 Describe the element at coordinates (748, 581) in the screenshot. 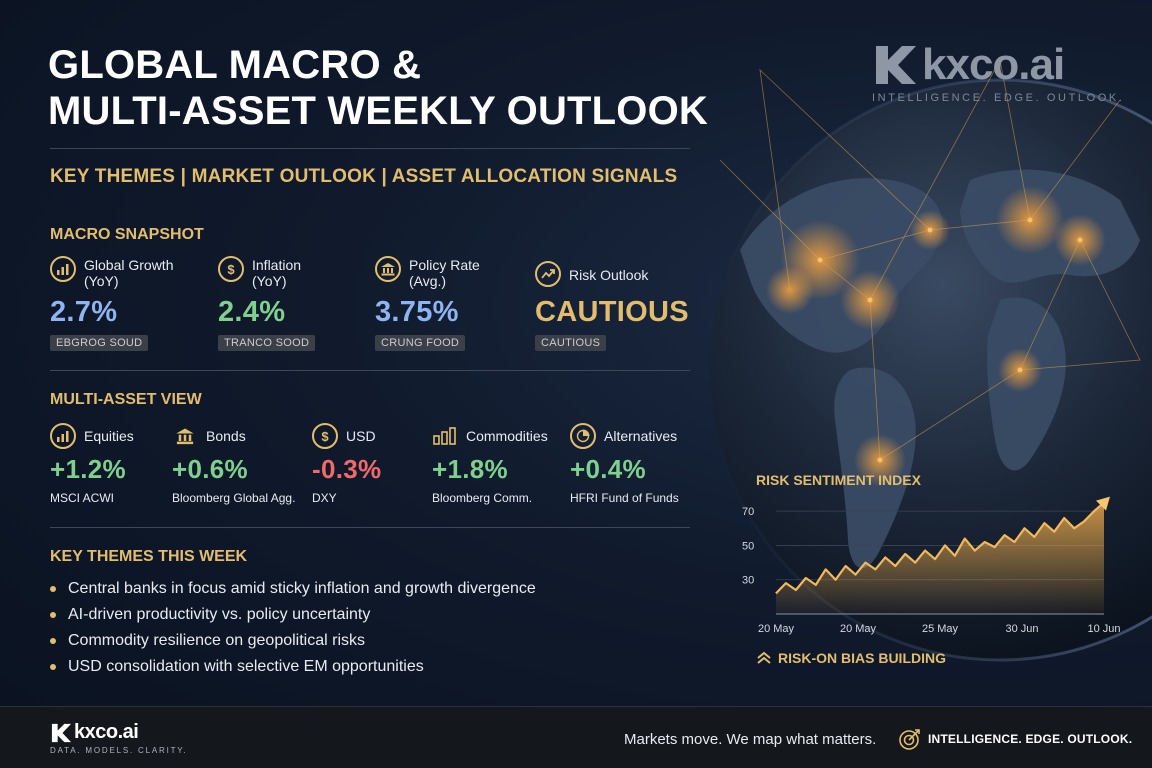

I see `y-tick-label: 30` at that location.